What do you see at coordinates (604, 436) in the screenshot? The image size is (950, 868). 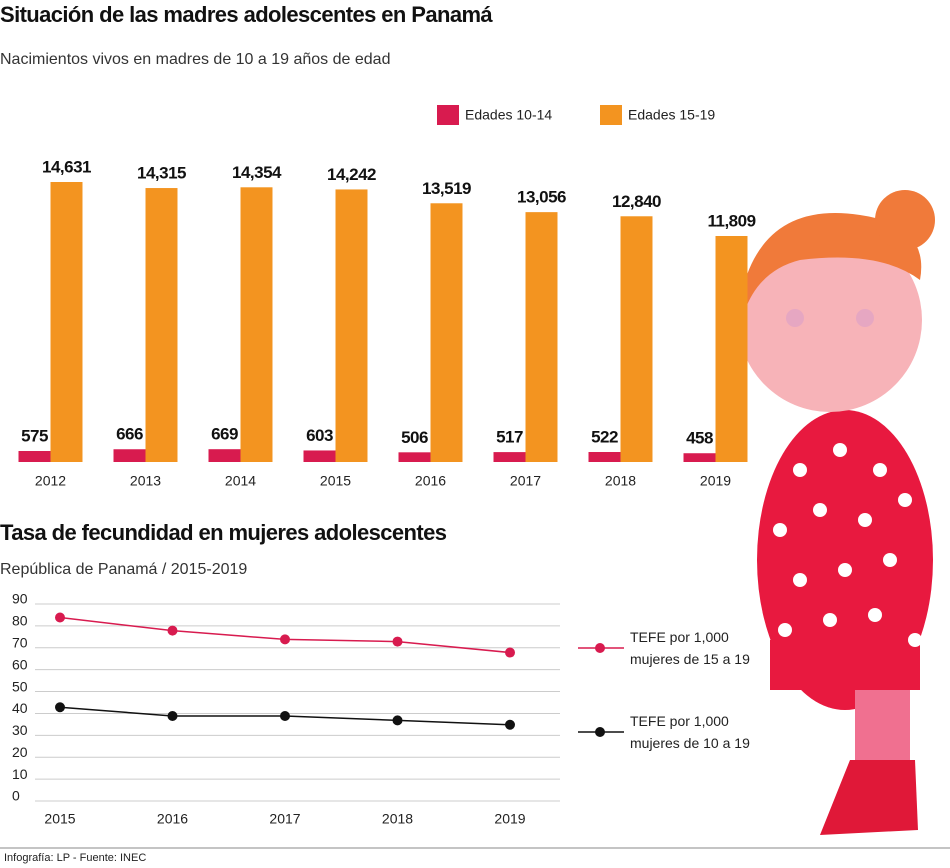 I see `value-label: 522` at bounding box center [604, 436].